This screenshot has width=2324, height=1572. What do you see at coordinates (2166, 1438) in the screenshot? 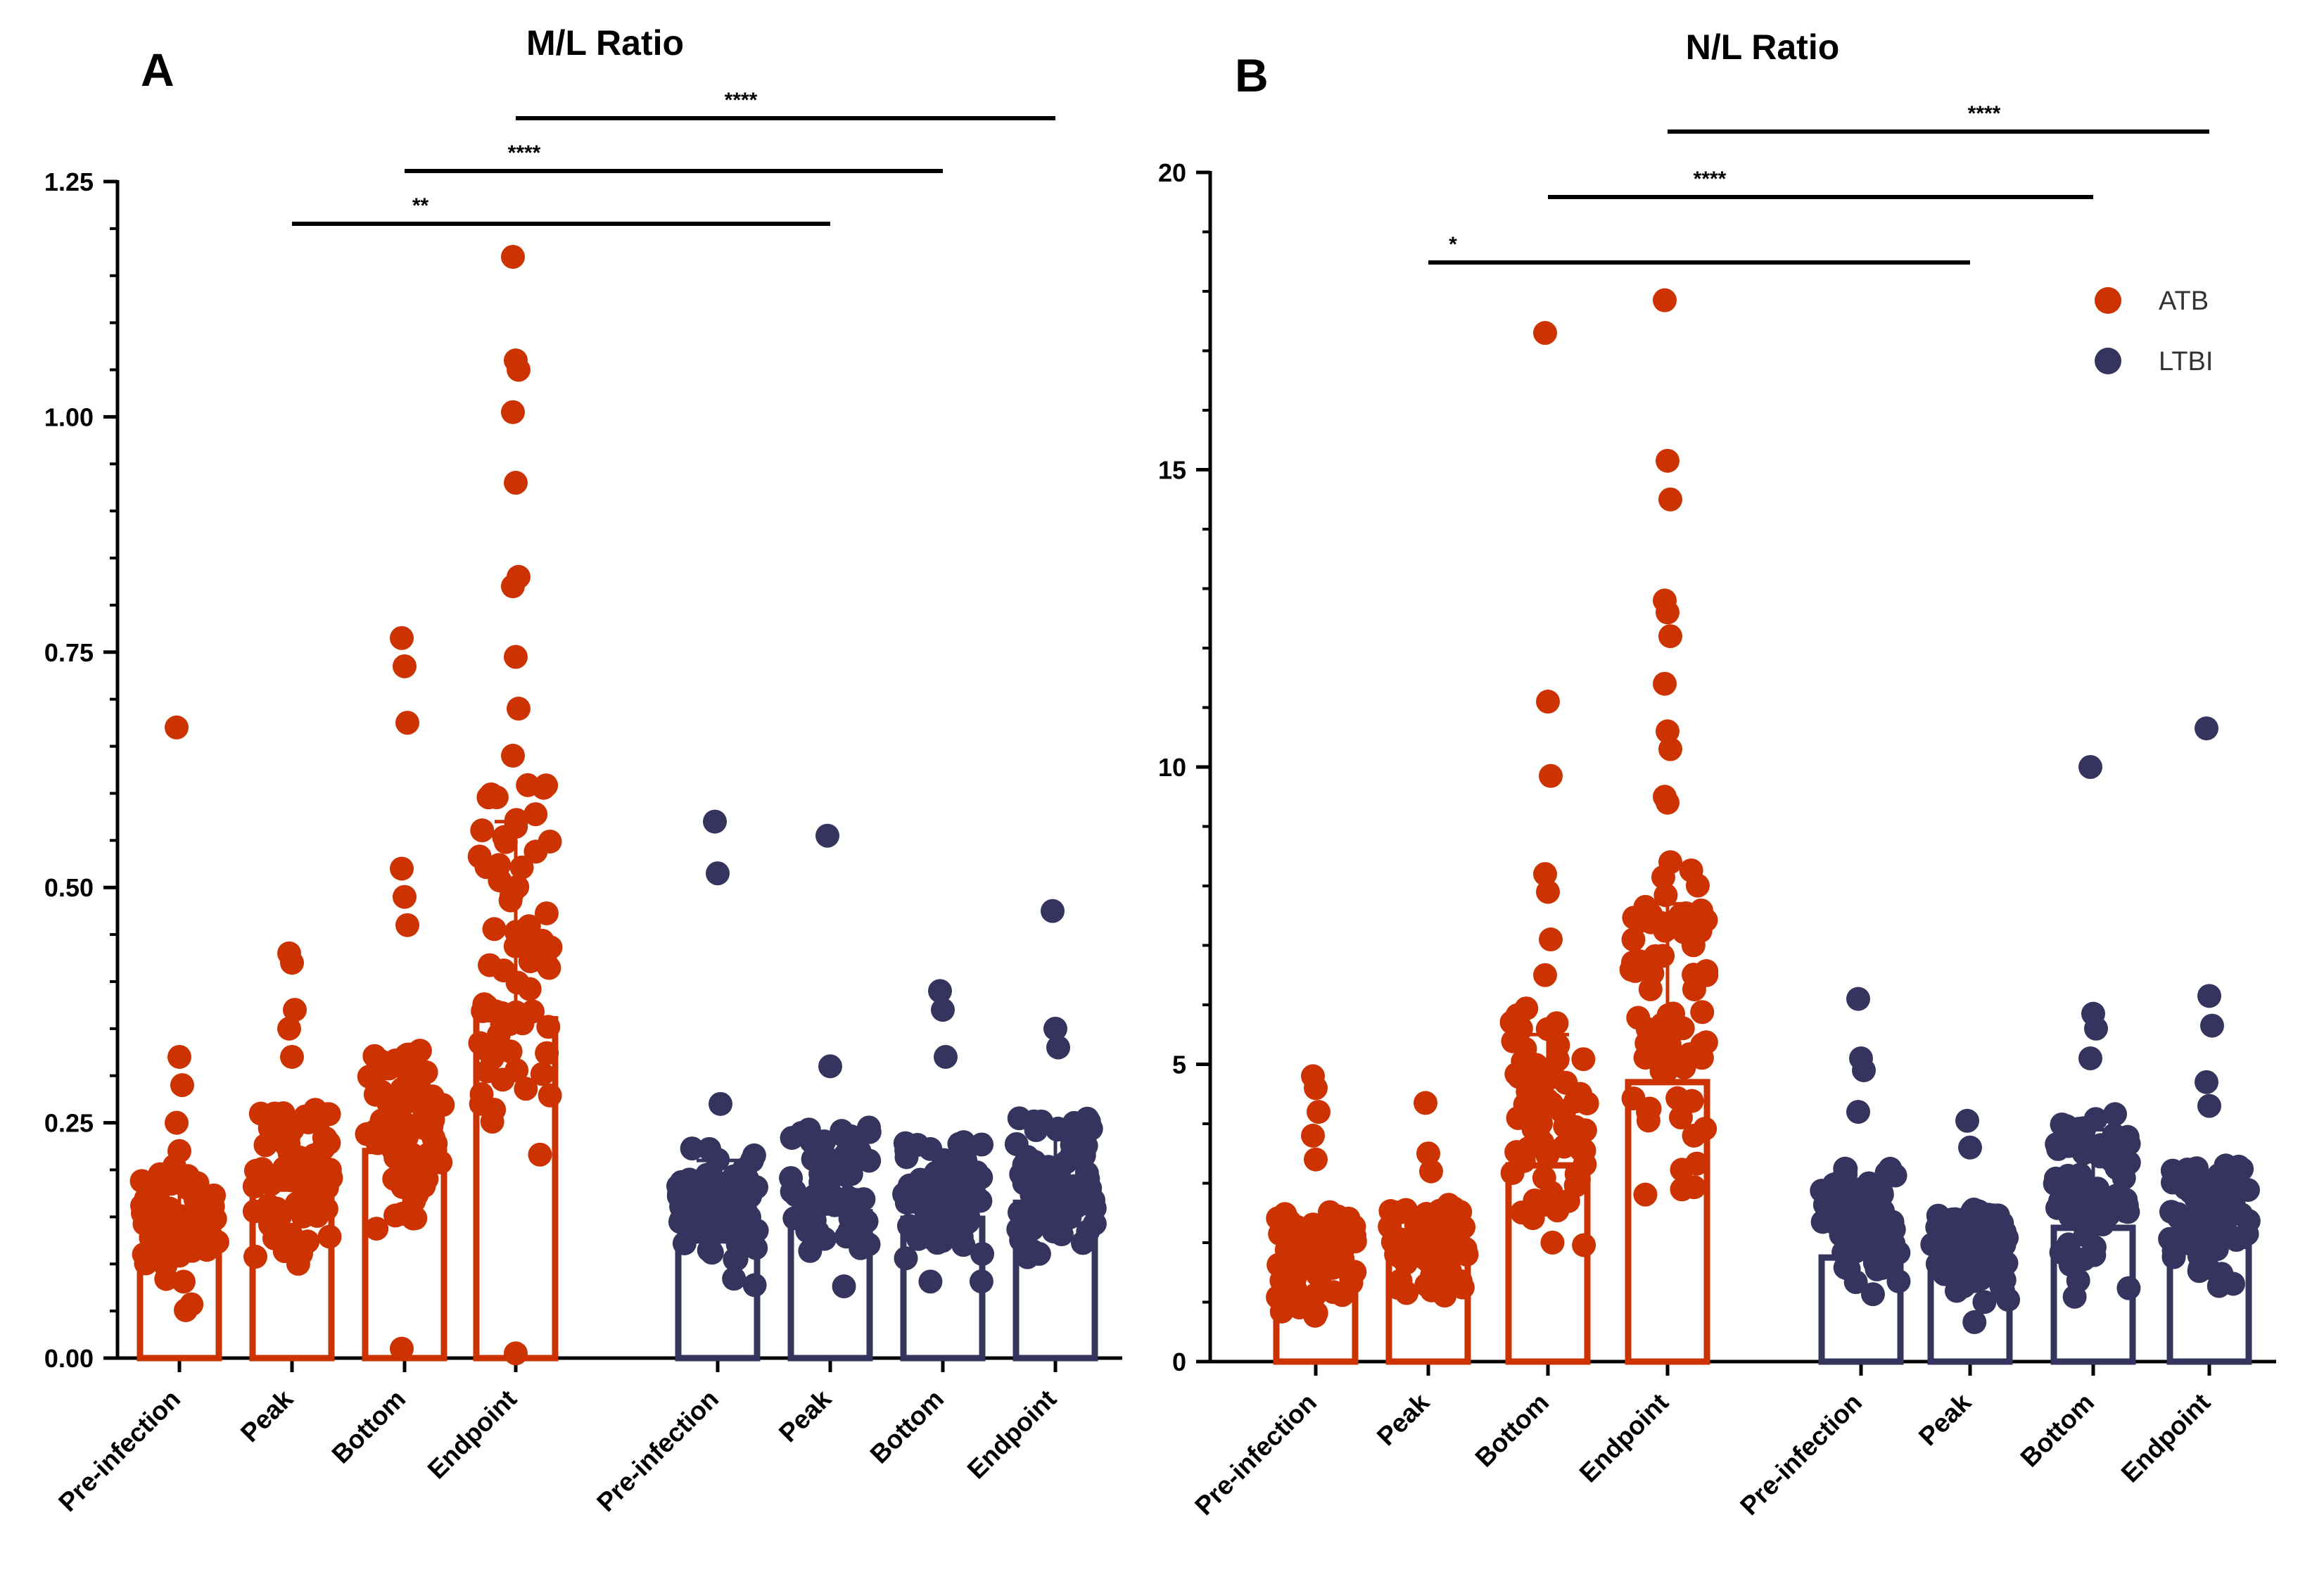
I see `x-category-label: Endpoint` at bounding box center [2166, 1438].